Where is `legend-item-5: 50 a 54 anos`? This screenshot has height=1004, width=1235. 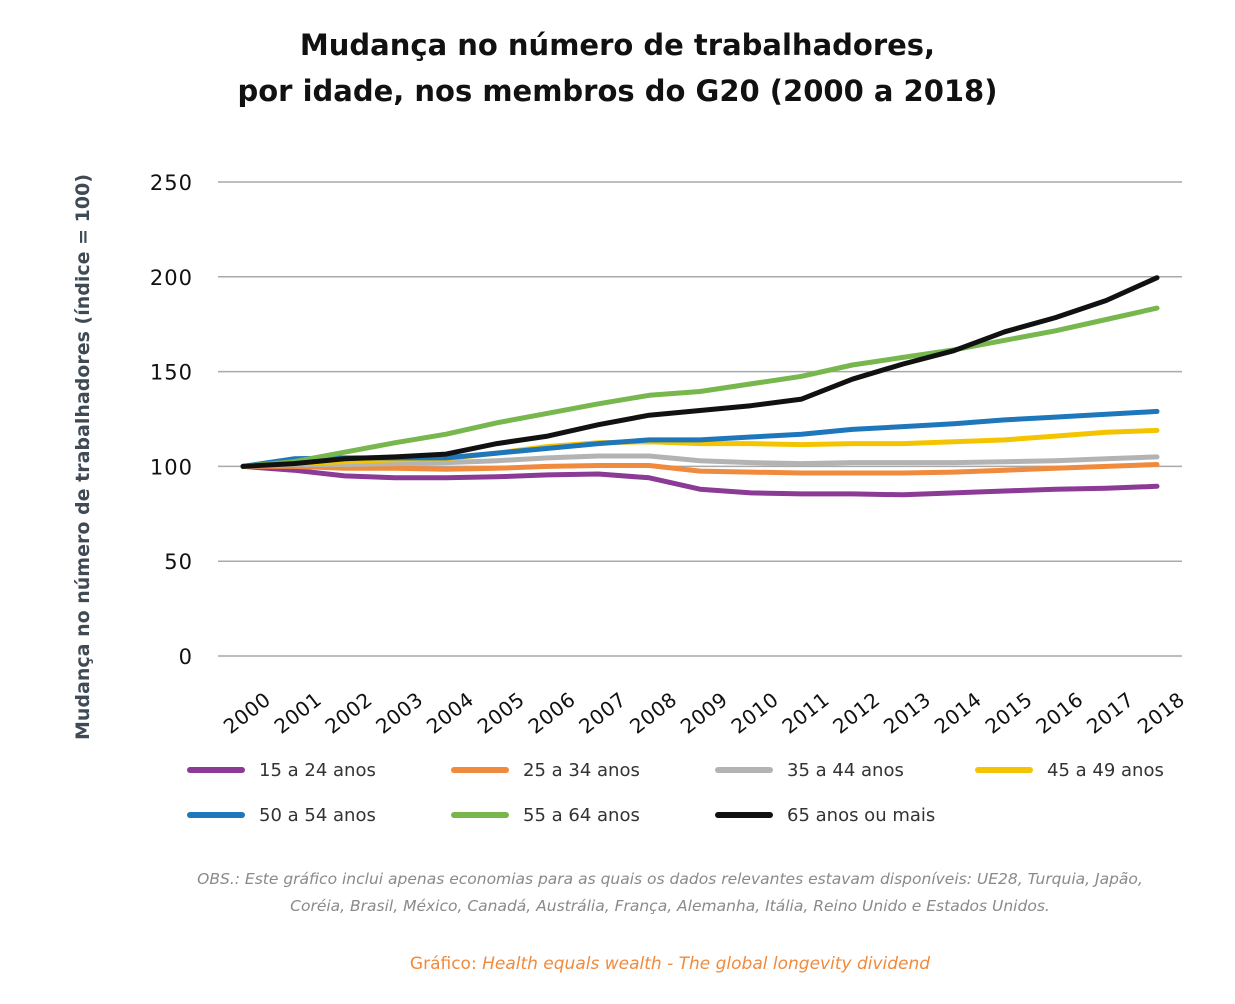
legend-item-5: 50 a 54 anos is located at coordinates (281, 815).